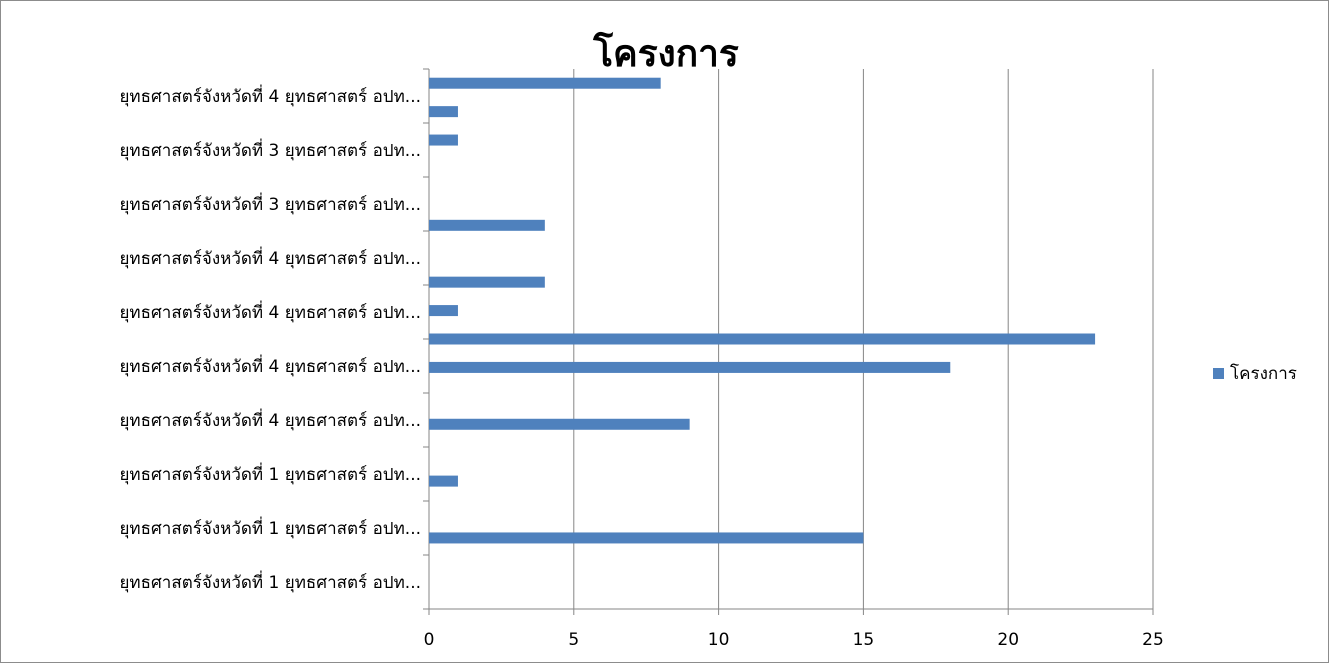 The height and width of the screenshot is (664, 1329). What do you see at coordinates (1153, 640) in the screenshot?
I see `x-tick-label: 25` at bounding box center [1153, 640].